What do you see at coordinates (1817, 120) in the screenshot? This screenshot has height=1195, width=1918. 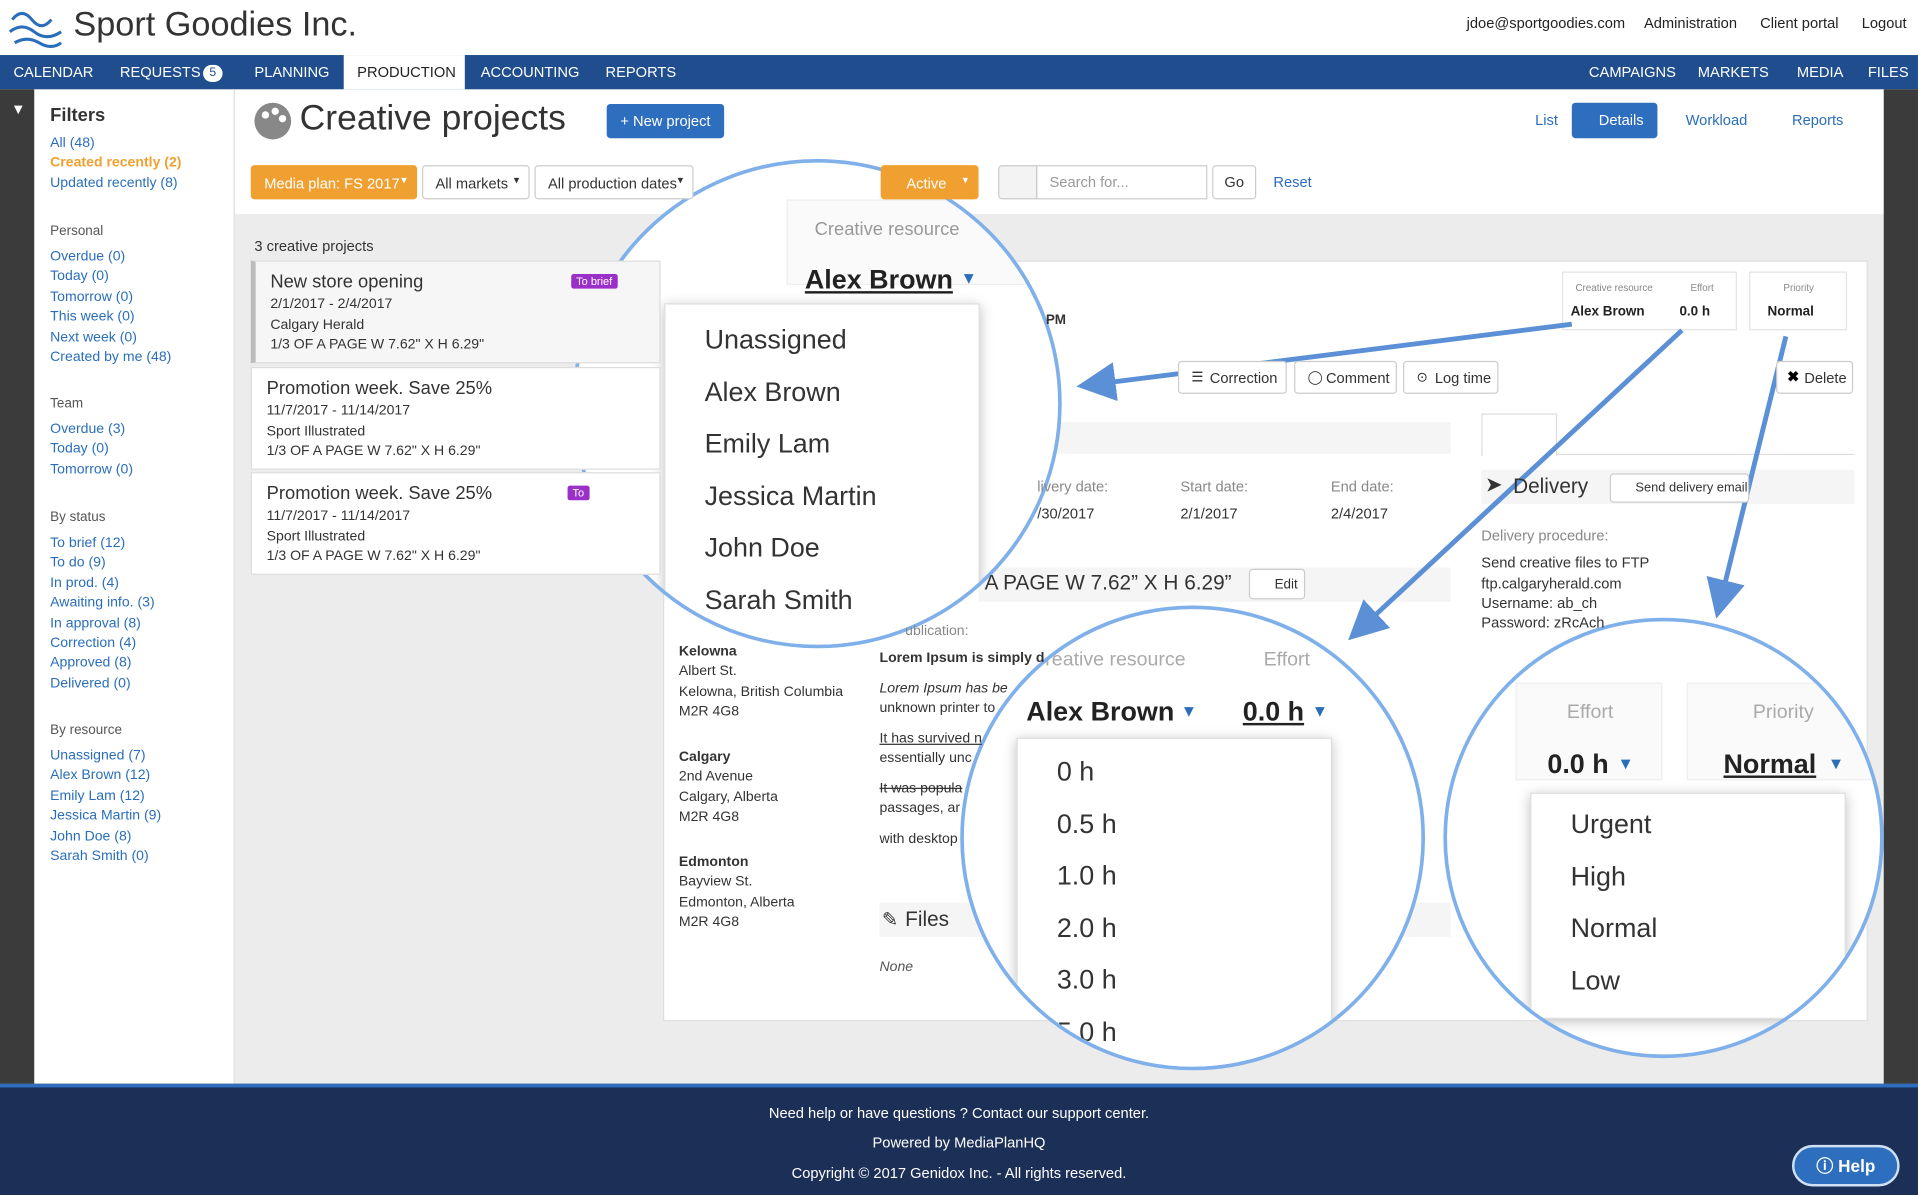 I see `view-link: Reports` at bounding box center [1817, 120].